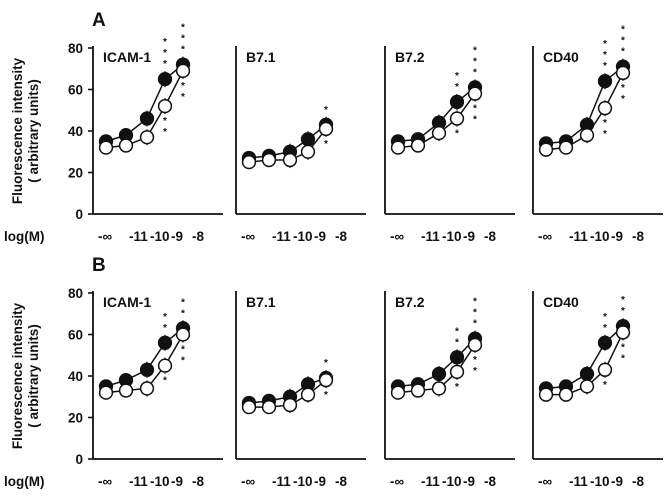 The width and height of the screenshot is (672, 499). I want to click on panel-label: A, so click(99, 20).